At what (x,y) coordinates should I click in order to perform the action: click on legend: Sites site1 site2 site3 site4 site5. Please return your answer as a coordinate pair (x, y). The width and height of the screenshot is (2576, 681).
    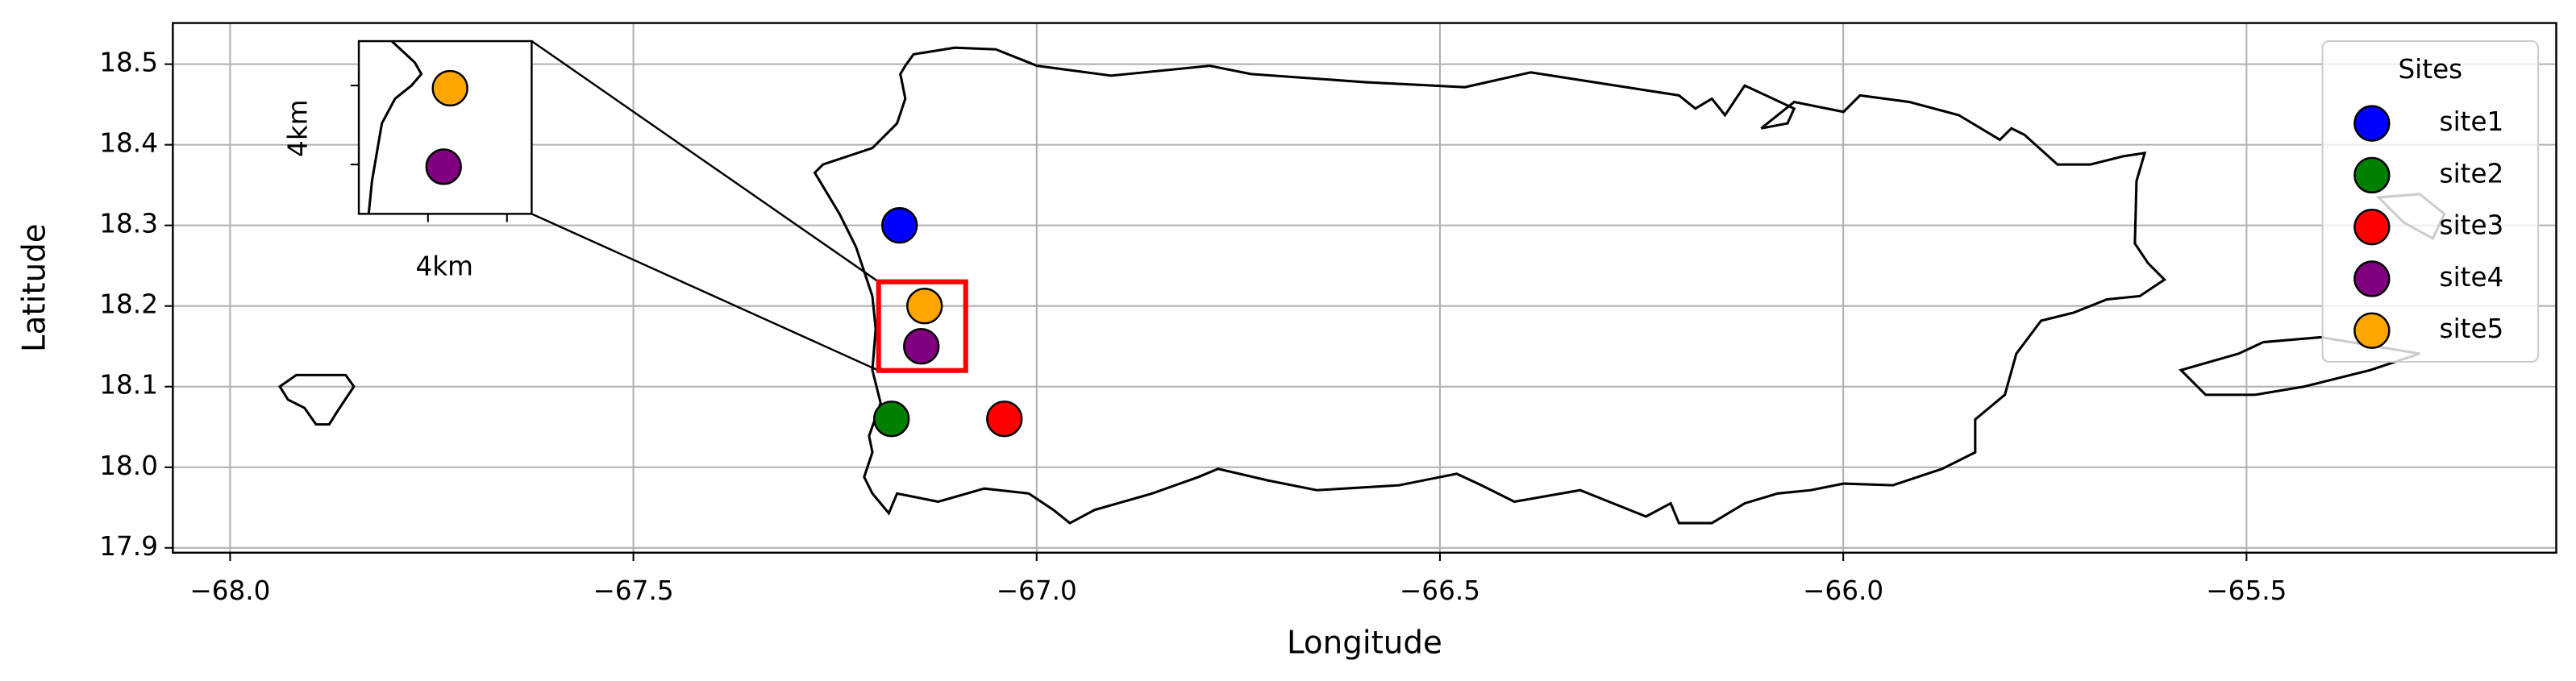
    Looking at the image, I should click on (2431, 201).